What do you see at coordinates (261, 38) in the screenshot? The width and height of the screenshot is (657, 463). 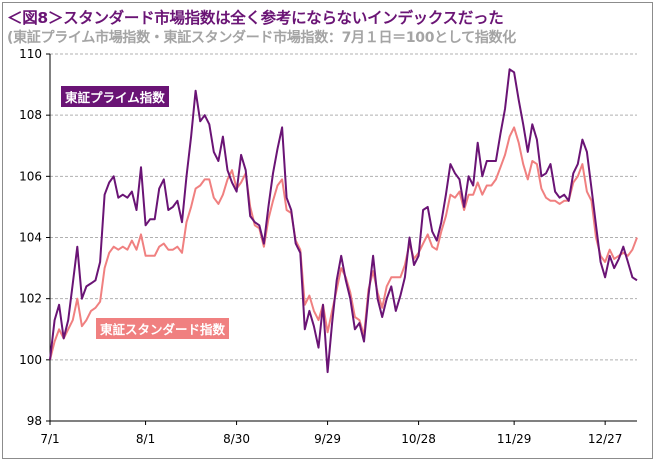 I see `chart-subtitle: (東証プライム市場指数・東証スタンダード市場指数：7月１日＝100として指数化` at bounding box center [261, 38].